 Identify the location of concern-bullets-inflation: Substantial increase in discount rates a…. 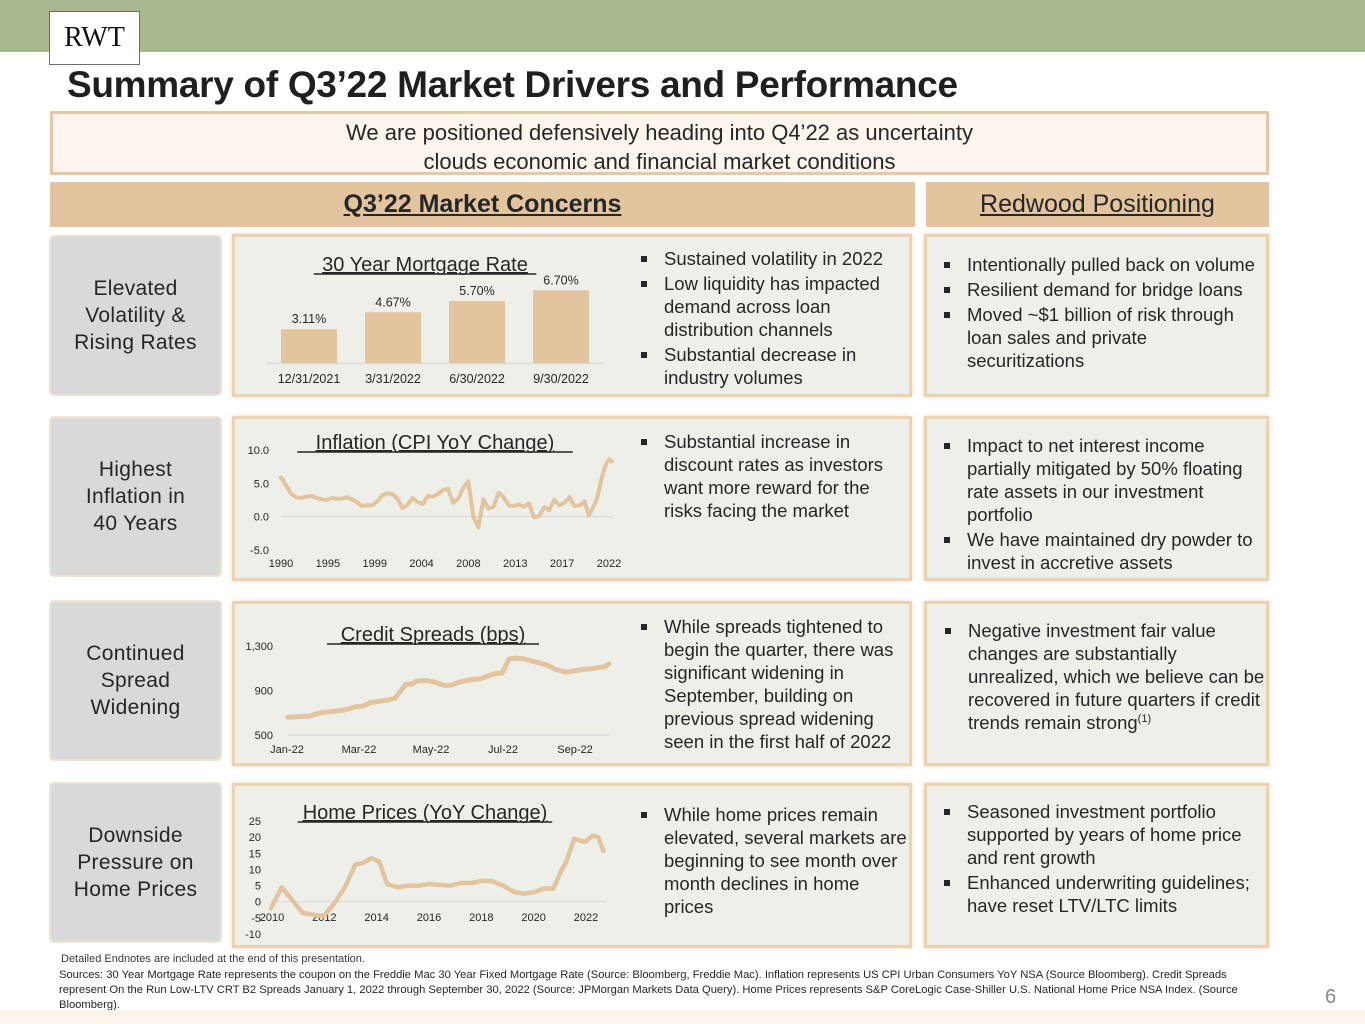
(772, 477).